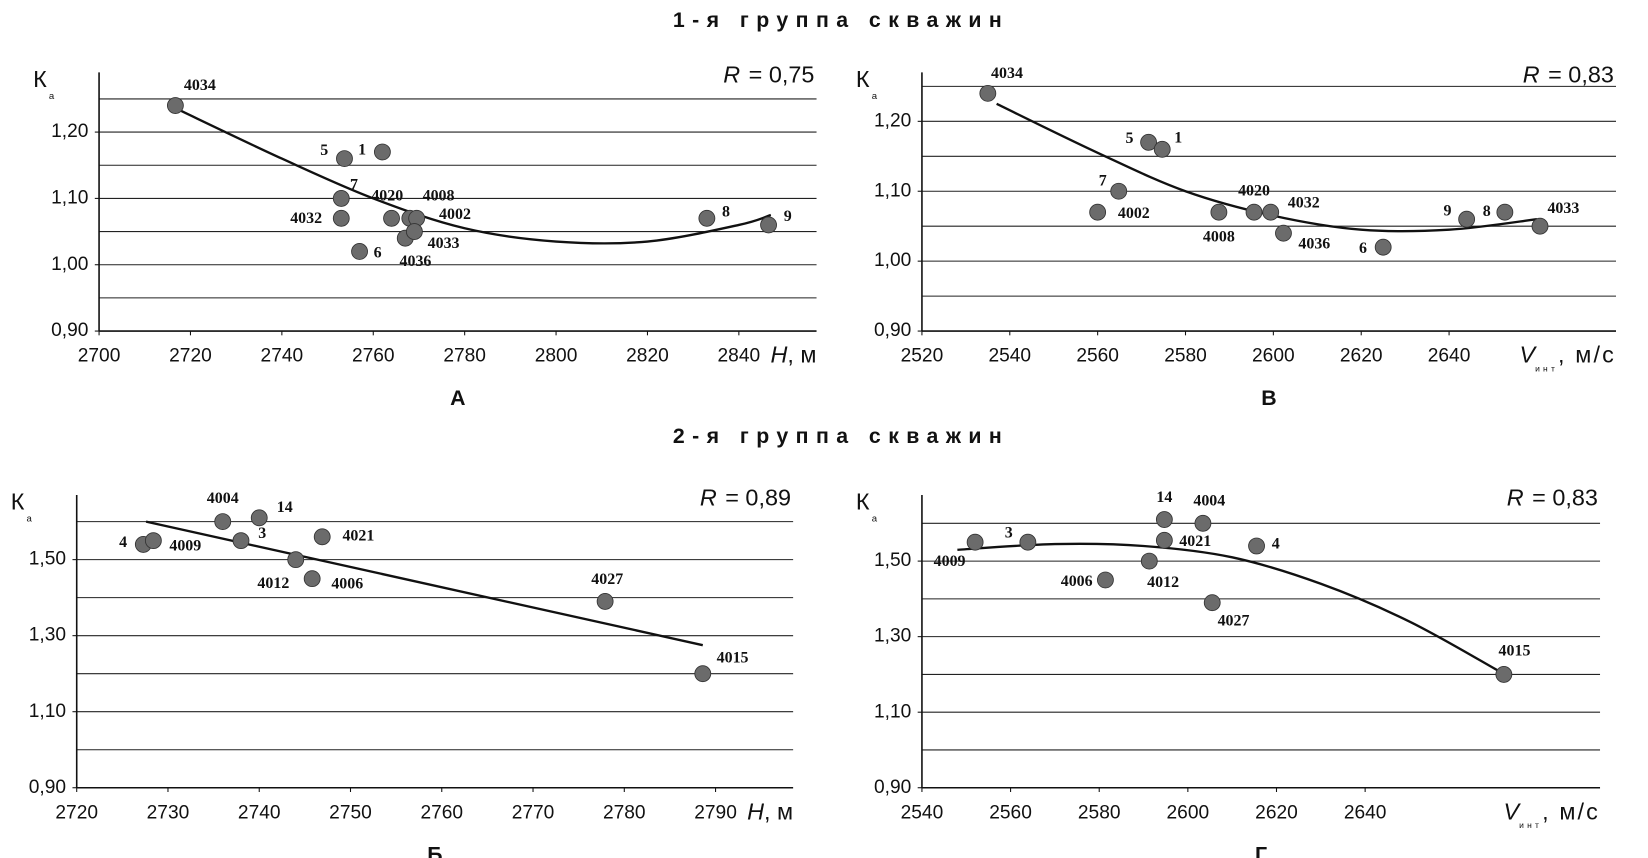 This screenshot has width=1648, height=858. Describe the element at coordinates (556, 356) in the screenshot. I see `x-tick-label: 2800` at that location.